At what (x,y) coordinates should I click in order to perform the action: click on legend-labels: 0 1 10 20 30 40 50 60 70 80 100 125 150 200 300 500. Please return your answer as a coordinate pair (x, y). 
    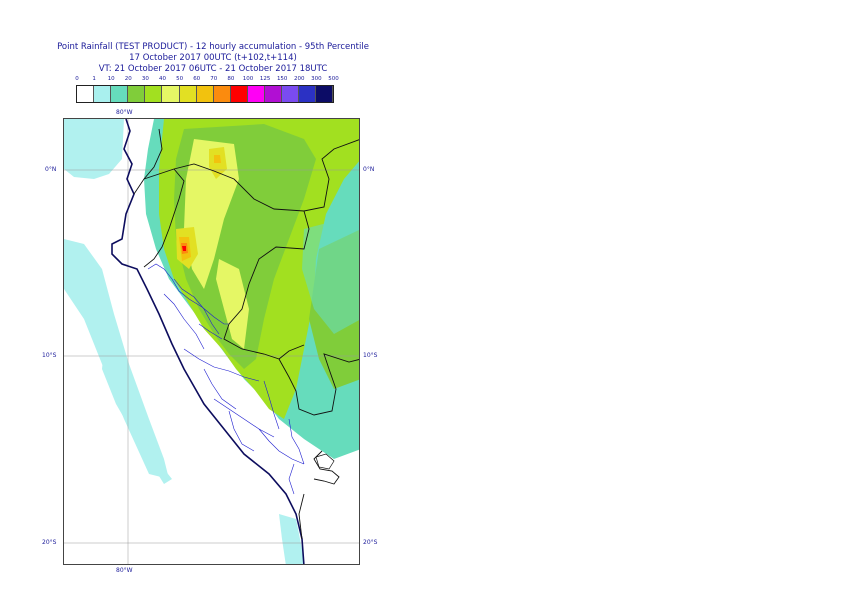
    Looking at the image, I should click on (210, 80).